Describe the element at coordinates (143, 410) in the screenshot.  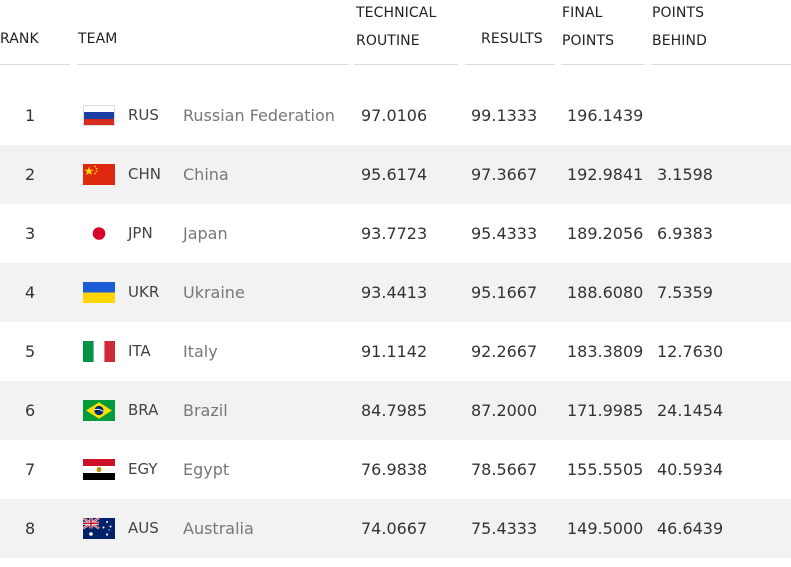
I see `country-code: BRA` at that location.